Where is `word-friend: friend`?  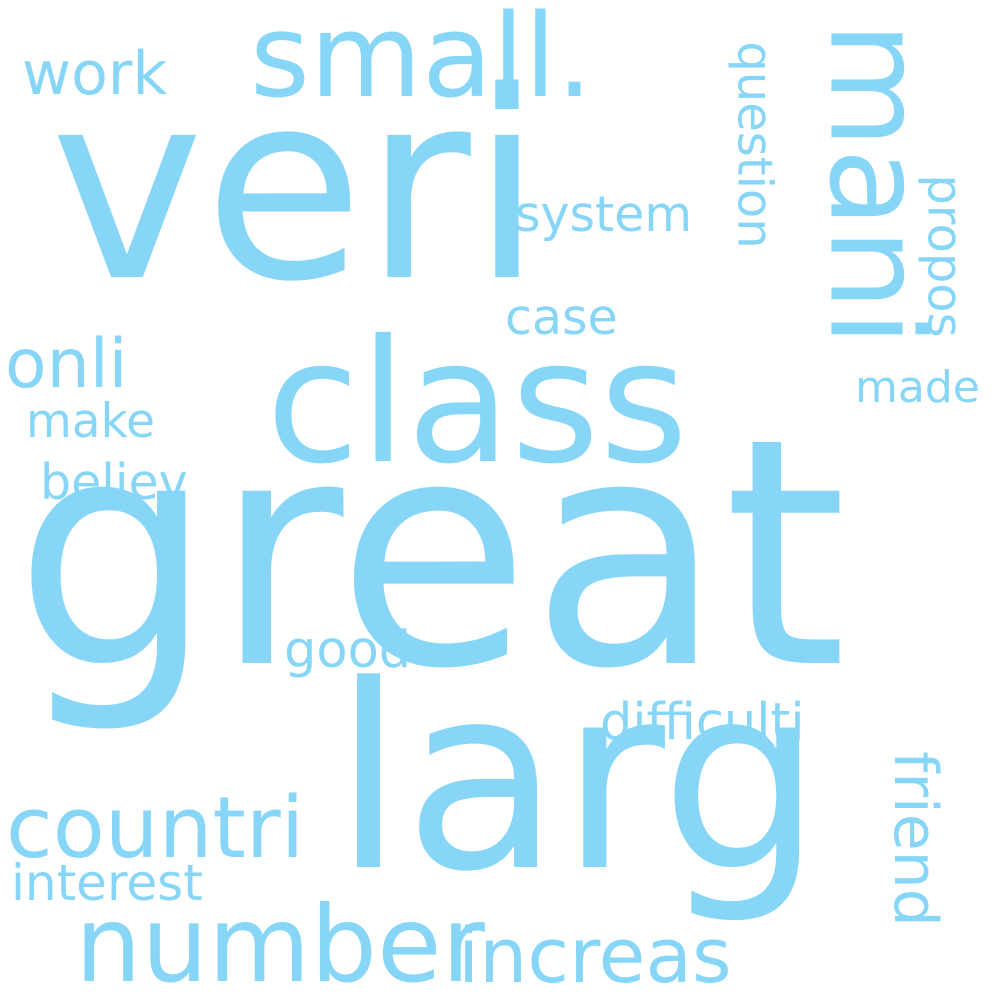 word-friend: friend is located at coordinates (914, 839).